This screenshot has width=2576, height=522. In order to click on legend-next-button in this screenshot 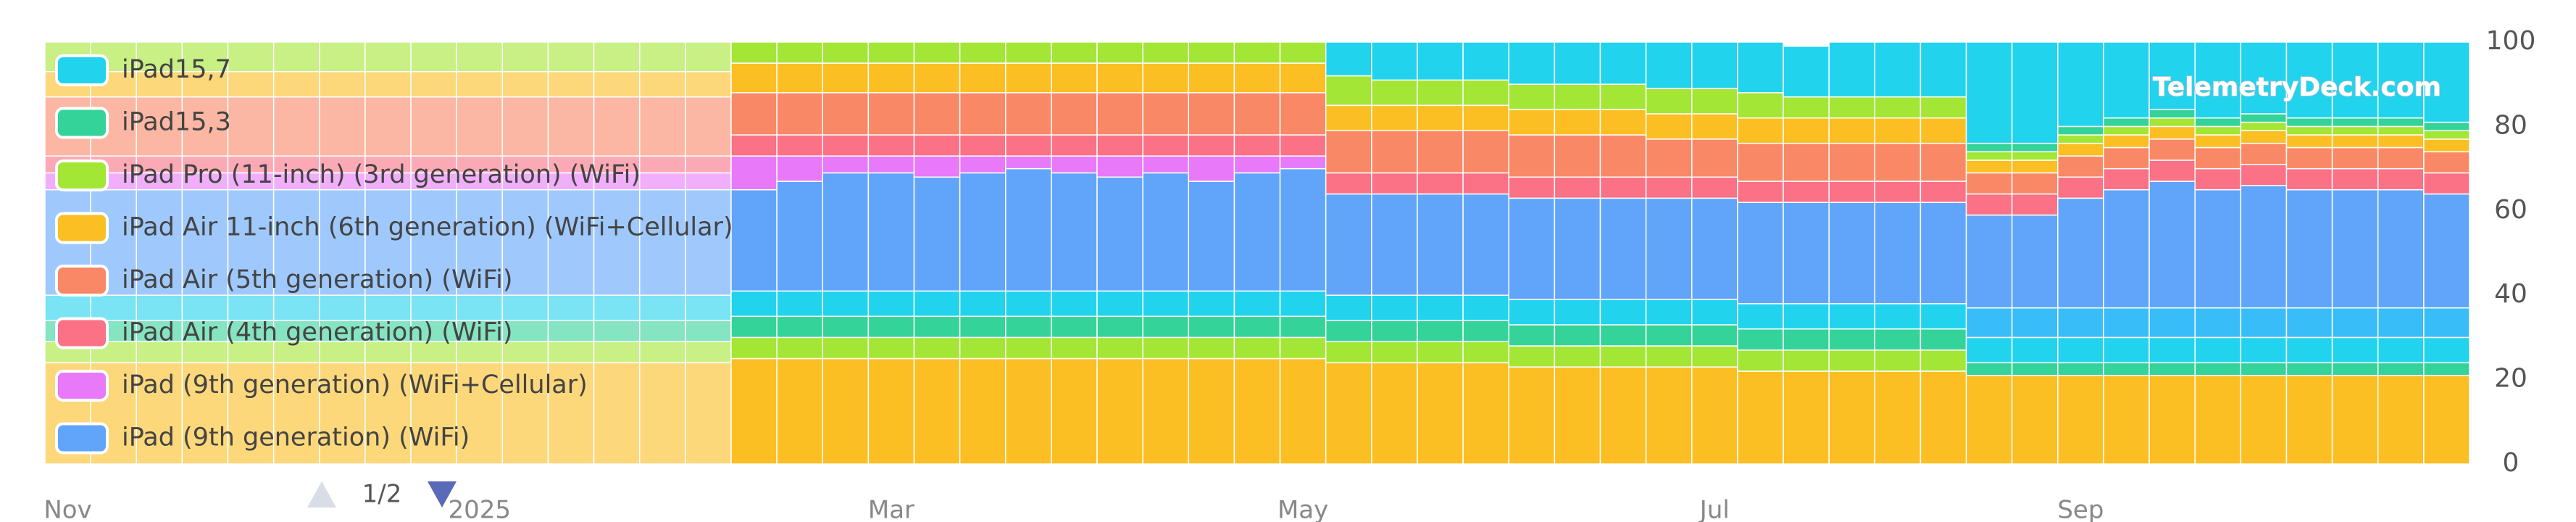, I will do `click(442, 494)`.